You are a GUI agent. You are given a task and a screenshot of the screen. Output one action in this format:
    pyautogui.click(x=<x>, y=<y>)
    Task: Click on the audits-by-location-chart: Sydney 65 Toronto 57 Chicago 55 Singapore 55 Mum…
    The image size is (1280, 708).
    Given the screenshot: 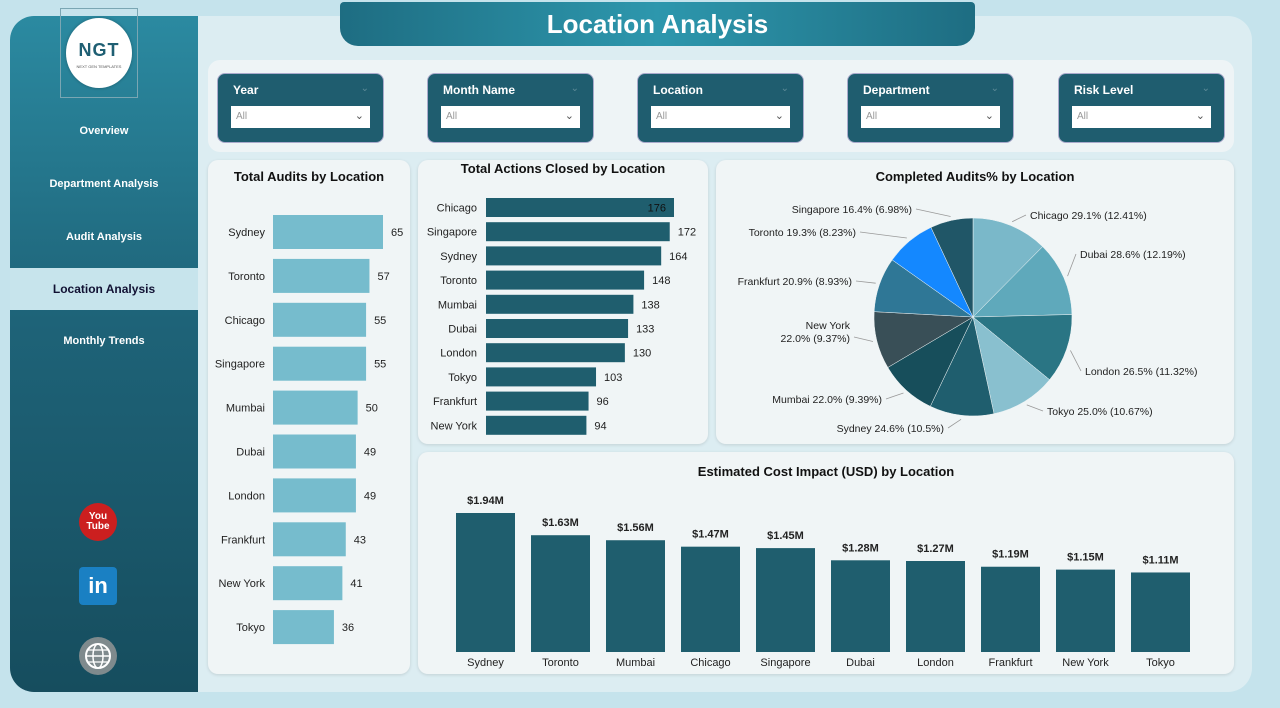 What is the action you would take?
    pyautogui.click(x=309, y=430)
    